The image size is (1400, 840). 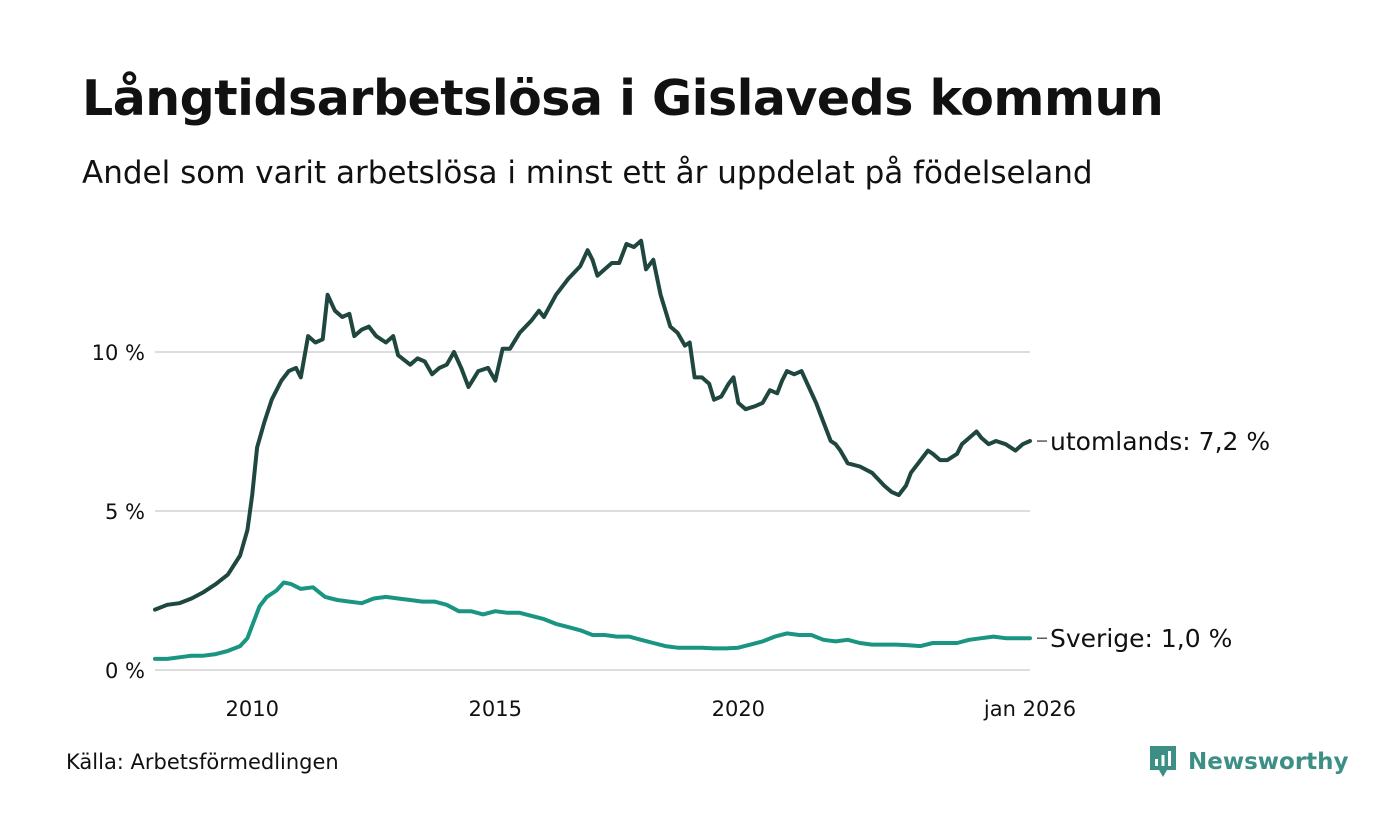 What do you see at coordinates (1268, 762) in the screenshot?
I see `brand-name: Newsworthy` at bounding box center [1268, 762].